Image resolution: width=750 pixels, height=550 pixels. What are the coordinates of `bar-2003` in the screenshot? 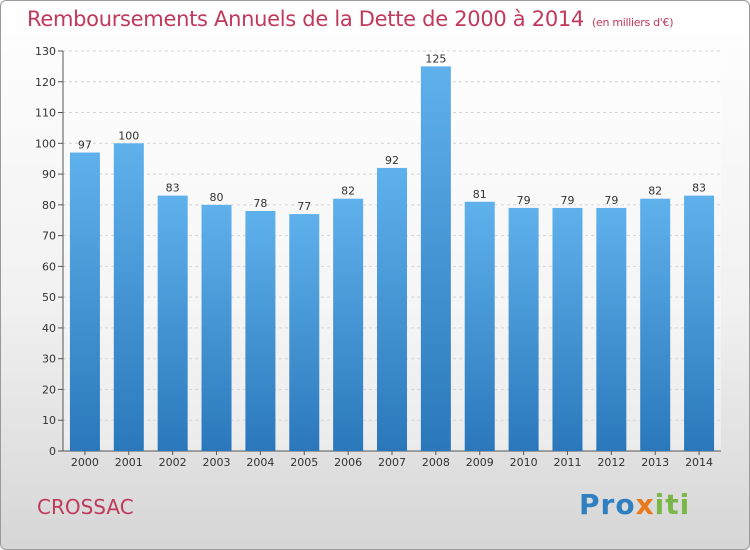 It's located at (216, 327).